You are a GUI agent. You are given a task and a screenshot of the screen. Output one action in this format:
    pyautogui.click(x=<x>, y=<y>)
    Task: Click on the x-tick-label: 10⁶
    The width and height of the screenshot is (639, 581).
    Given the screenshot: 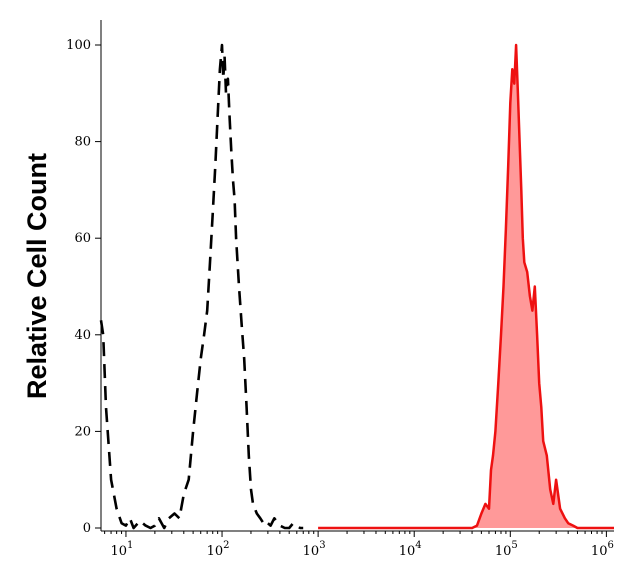 What is the action you would take?
    pyautogui.click(x=602, y=549)
    